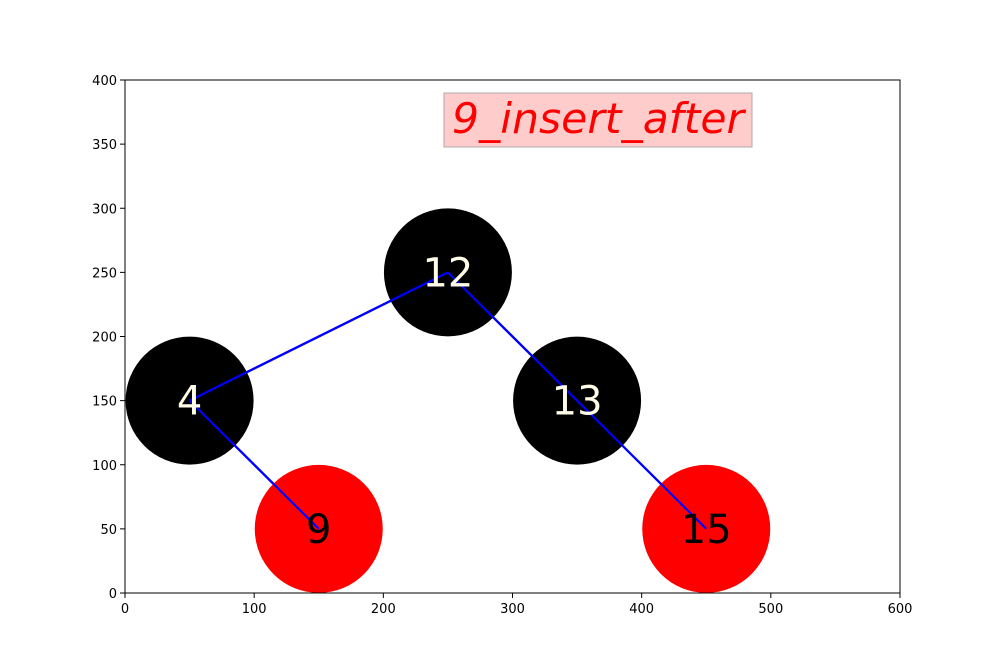 The image size is (1000, 666). Describe the element at coordinates (254, 609) in the screenshot. I see `x-tick-label: 100` at that location.